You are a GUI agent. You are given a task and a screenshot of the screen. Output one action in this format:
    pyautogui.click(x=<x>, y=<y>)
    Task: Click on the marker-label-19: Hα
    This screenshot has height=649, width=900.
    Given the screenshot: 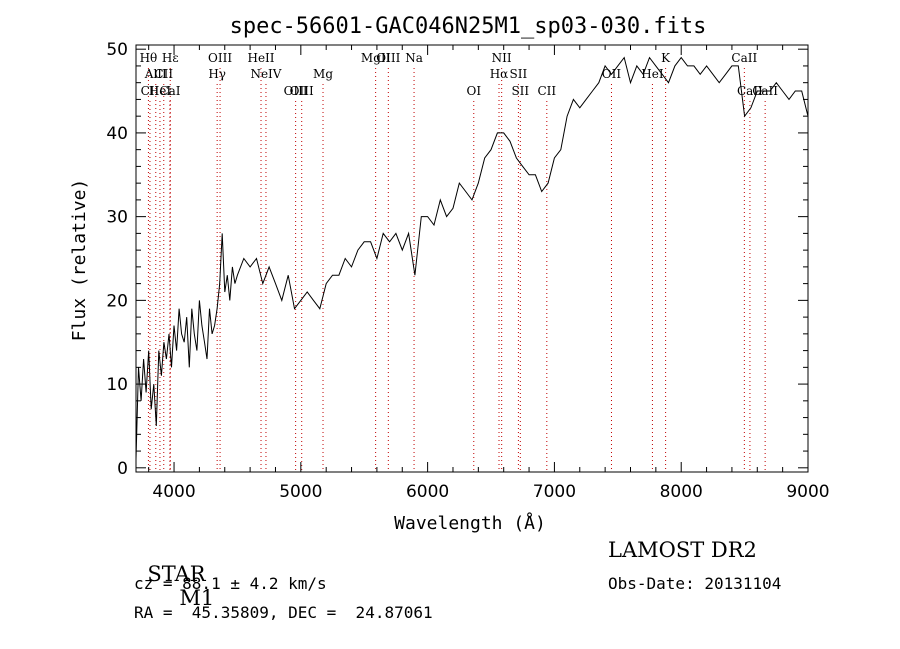 What is the action you would take?
    pyautogui.click(x=499, y=74)
    